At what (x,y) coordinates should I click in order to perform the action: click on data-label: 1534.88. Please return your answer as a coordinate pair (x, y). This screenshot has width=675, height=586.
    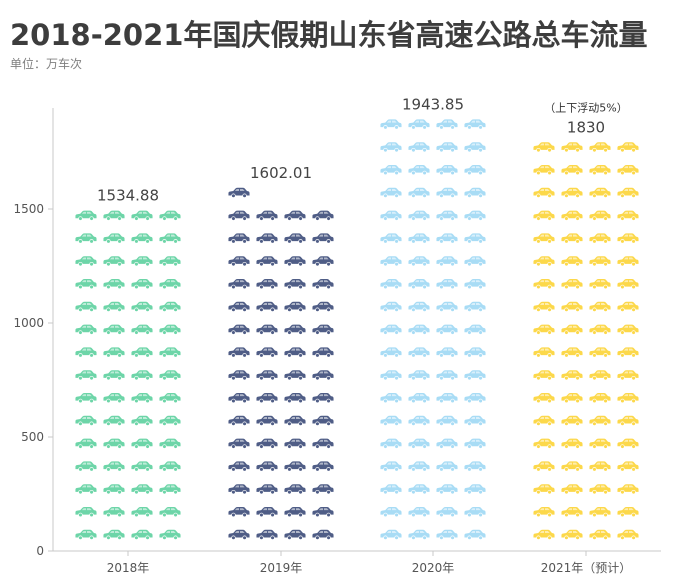
    Looking at the image, I should click on (128, 196).